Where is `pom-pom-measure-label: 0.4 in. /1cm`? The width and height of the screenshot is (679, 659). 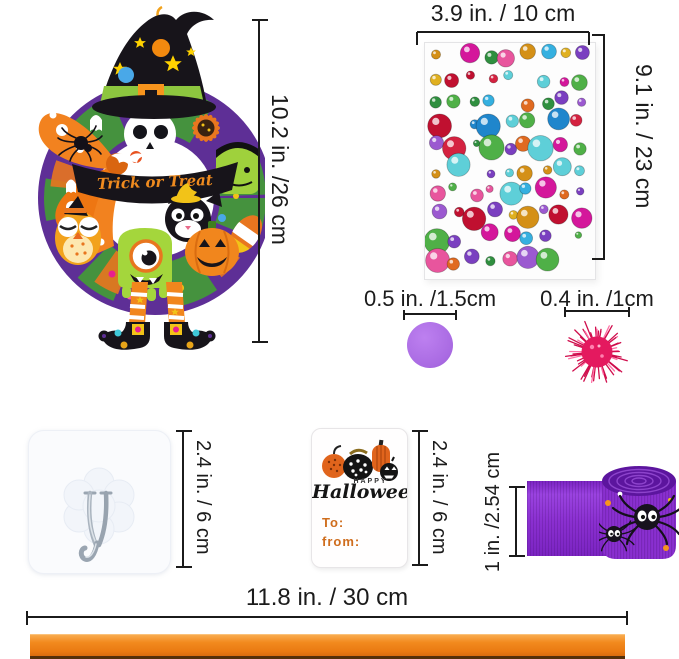
pom-pom-measure-label: 0.4 in. /1cm is located at coordinates (597, 298).